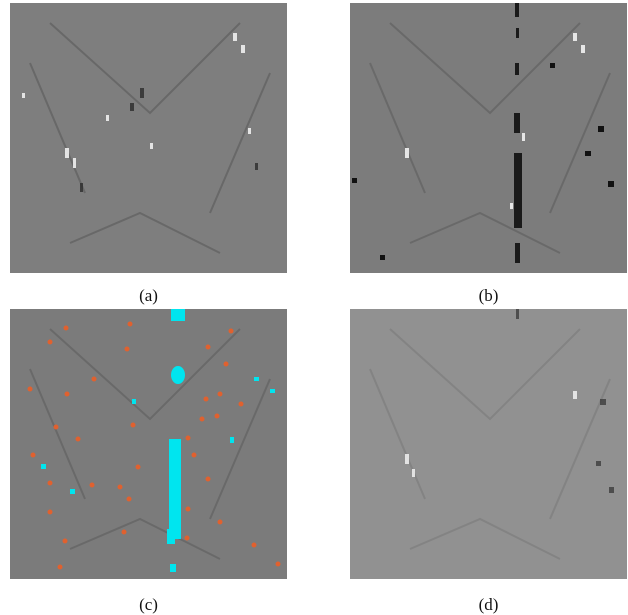 Image resolution: width=628 pixels, height=615 pixels. Describe the element at coordinates (148, 604) in the screenshot. I see `panel-c-caption: (c)` at that location.